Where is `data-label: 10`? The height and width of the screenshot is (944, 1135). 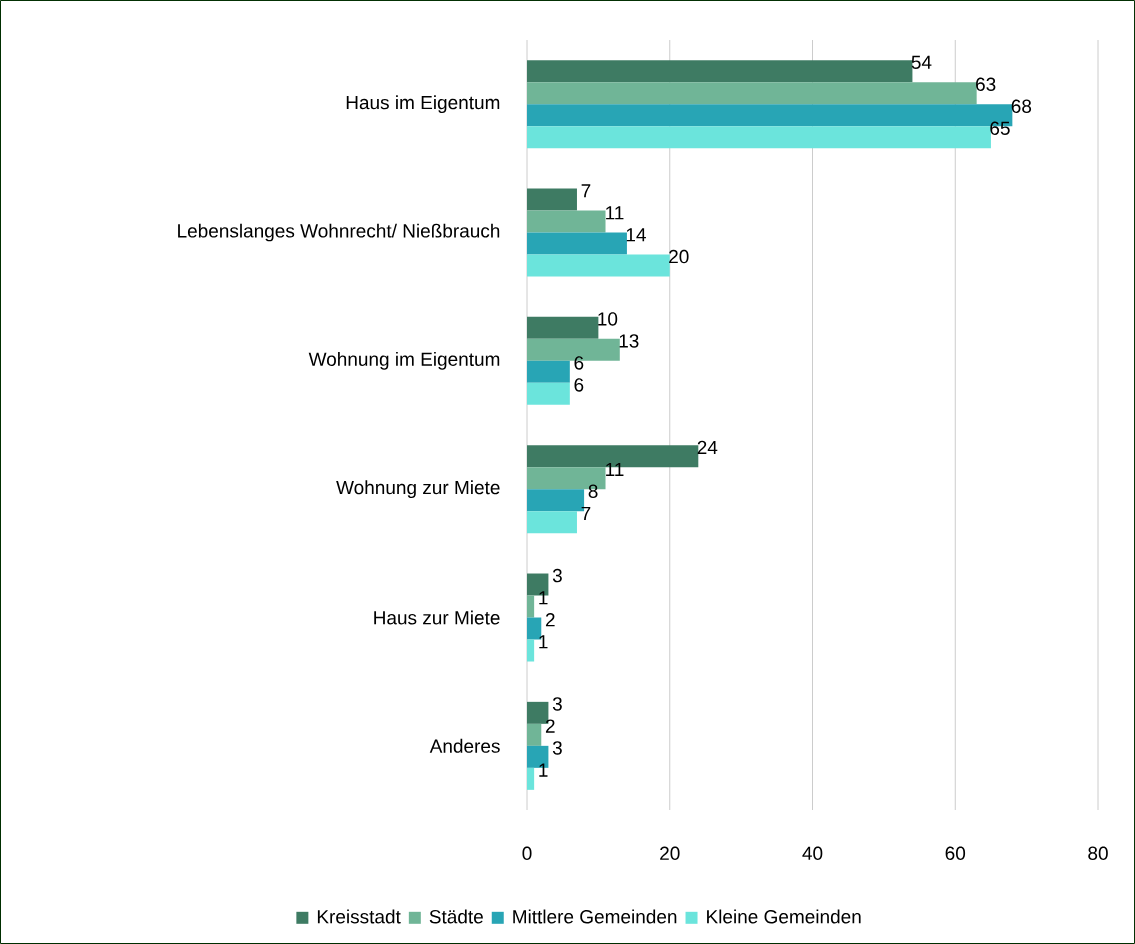 data-label: 10 is located at coordinates (608, 319).